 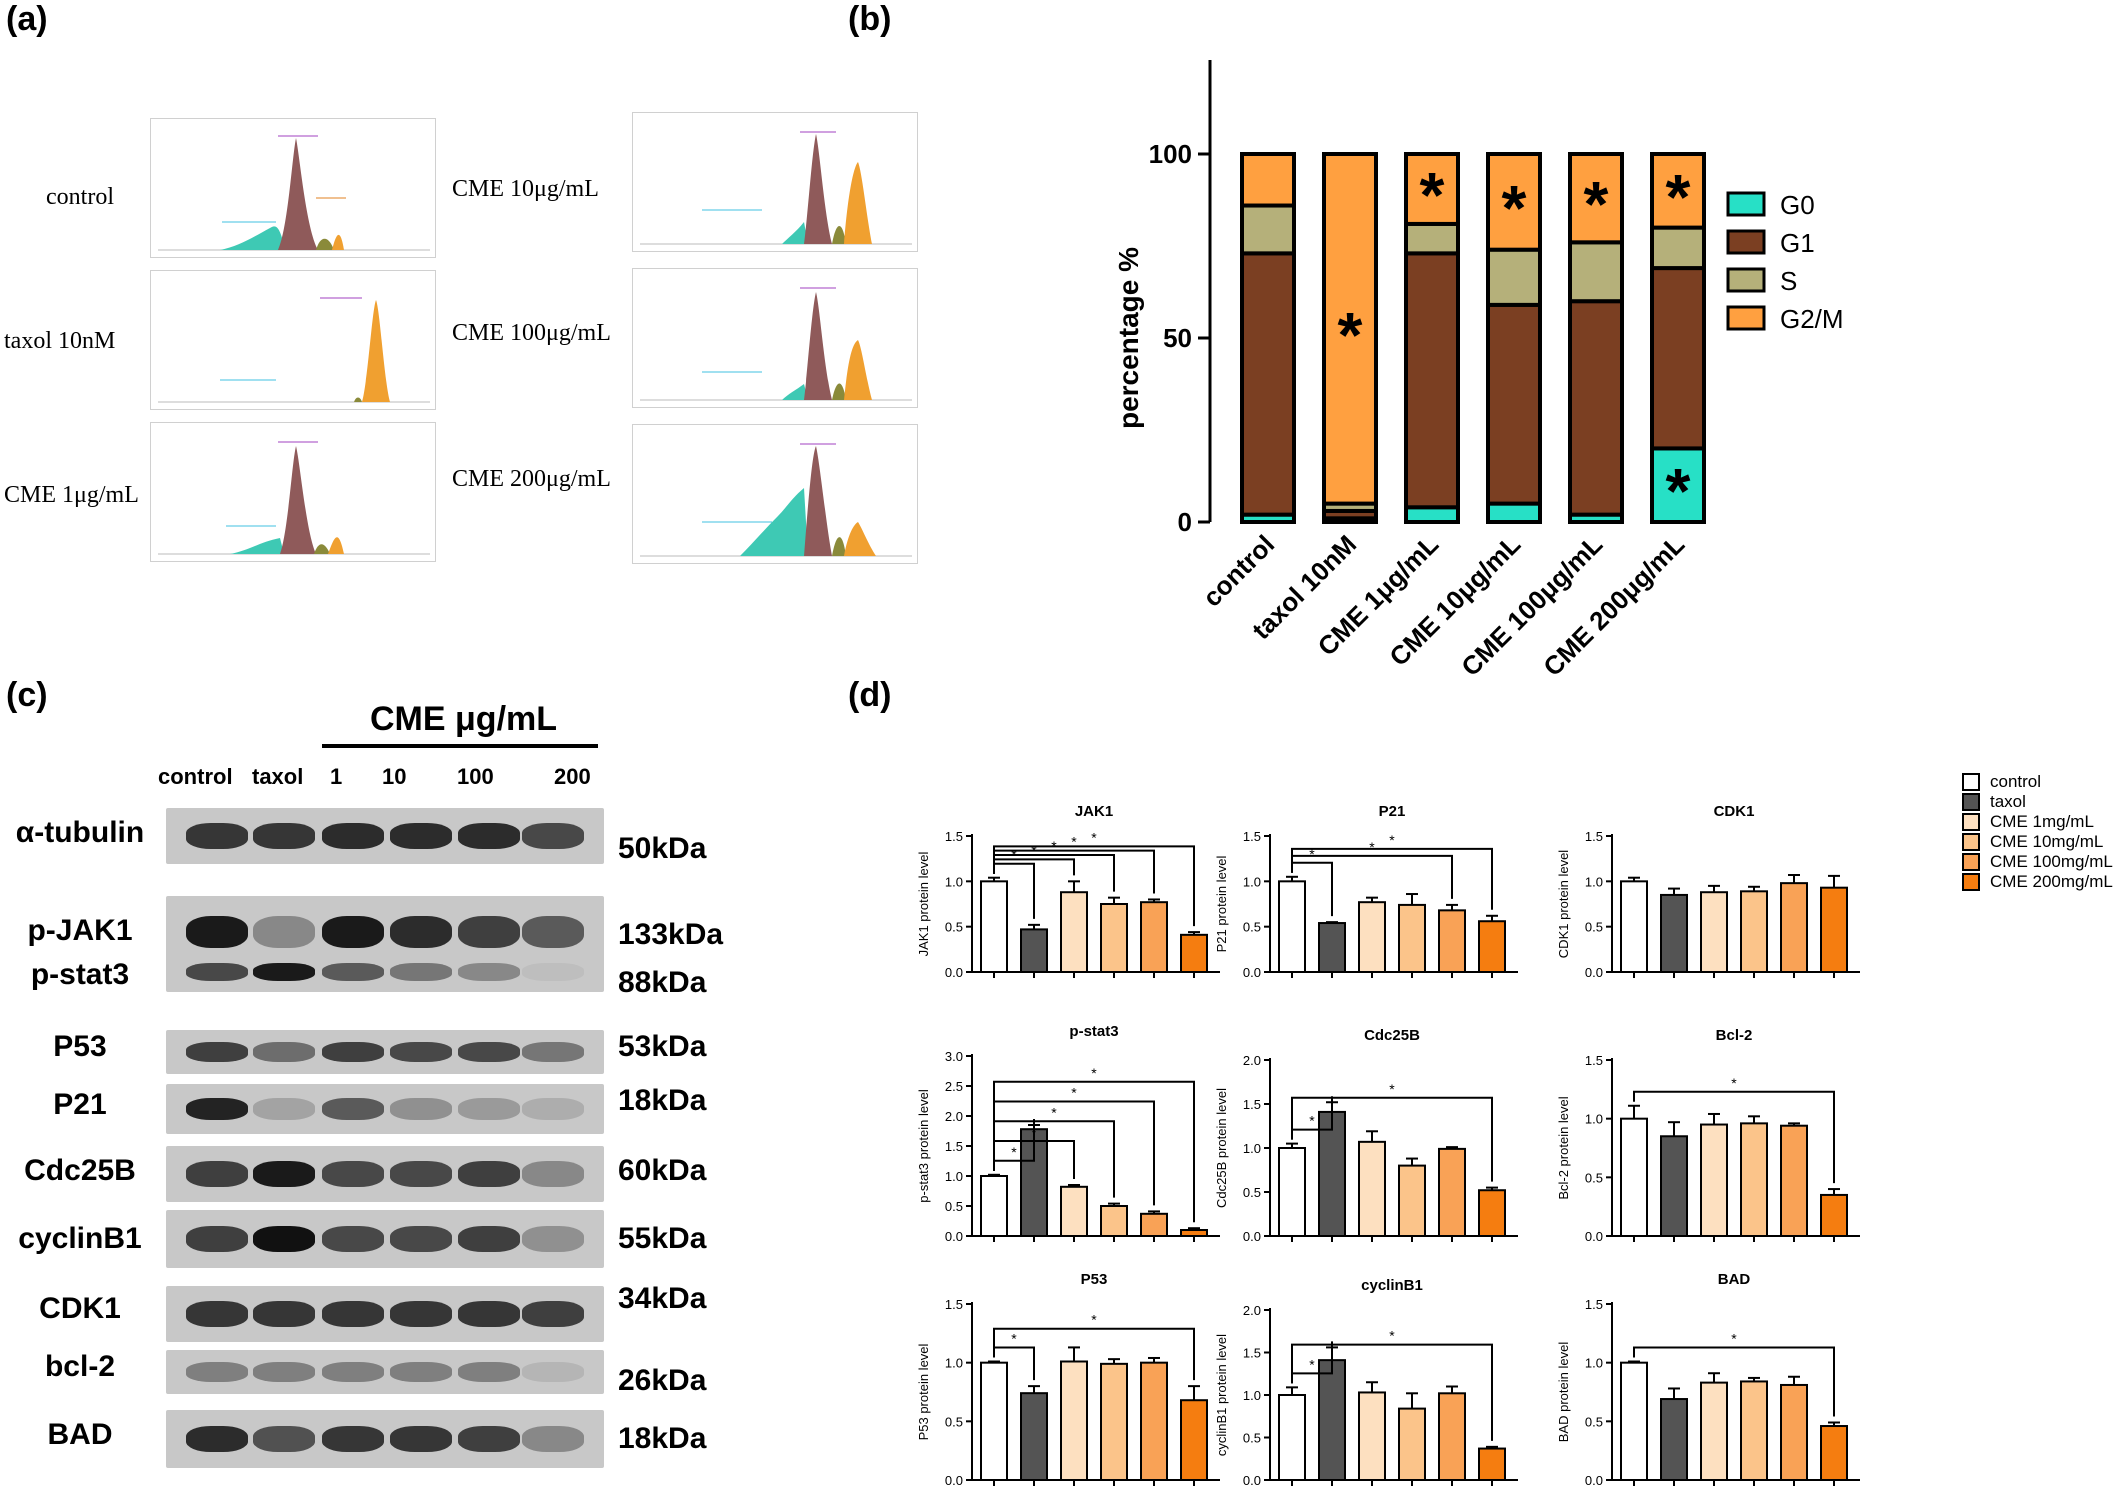 What do you see at coordinates (662, 1046) in the screenshot?
I see `wb-kda-label: 53kDa` at bounding box center [662, 1046].